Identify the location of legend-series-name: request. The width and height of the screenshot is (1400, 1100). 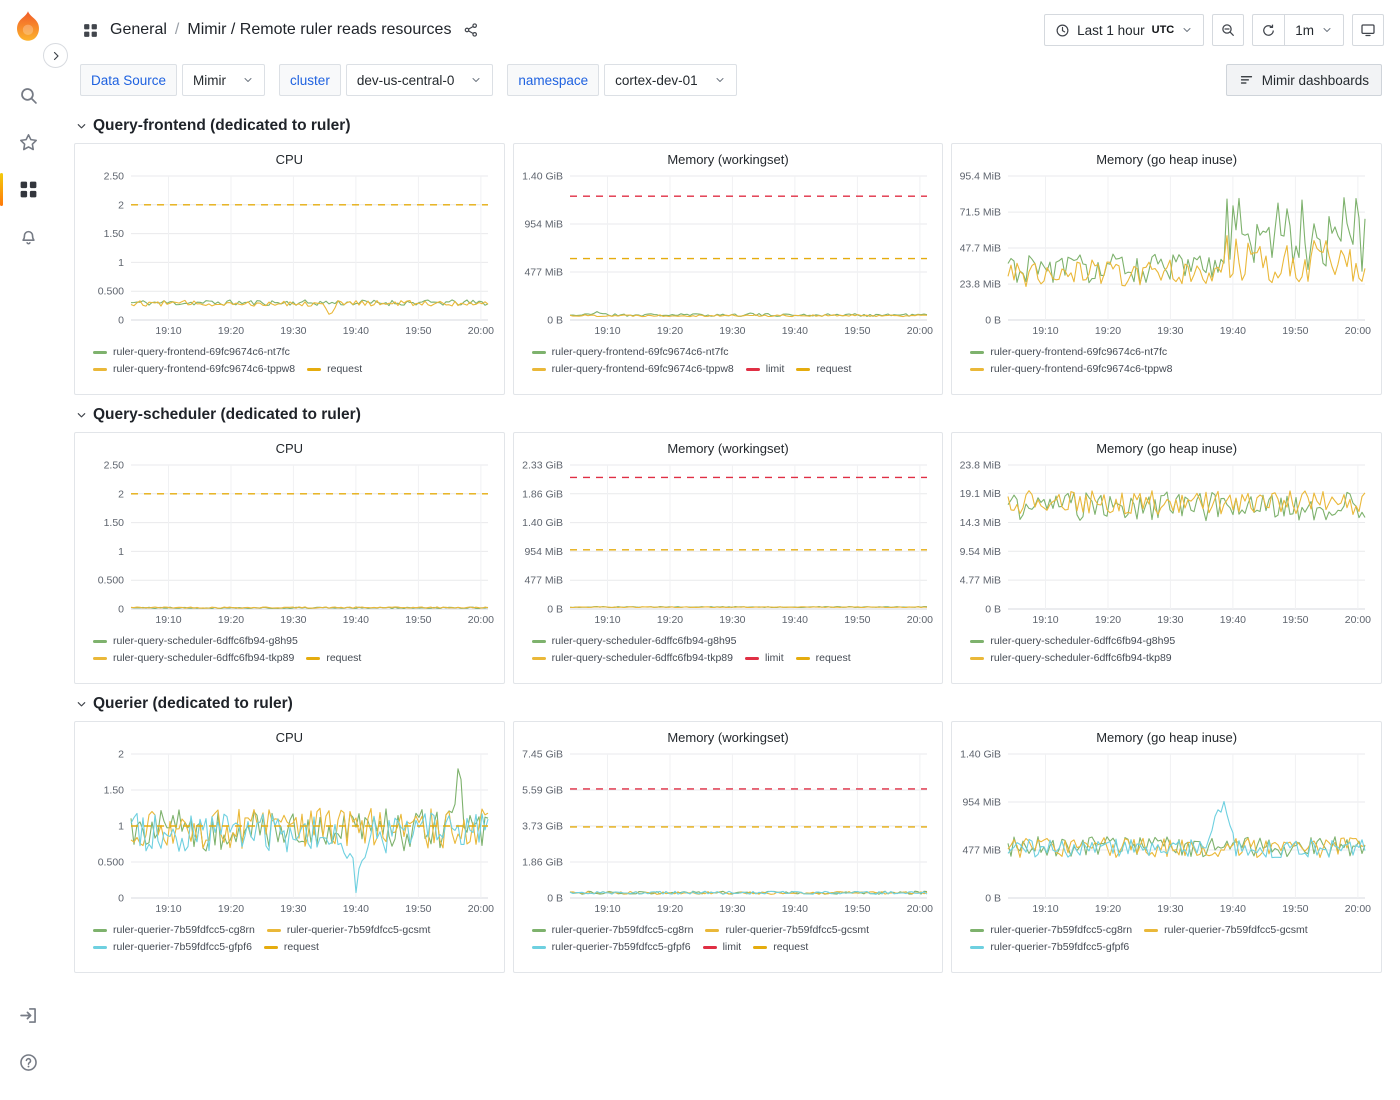
(834, 369).